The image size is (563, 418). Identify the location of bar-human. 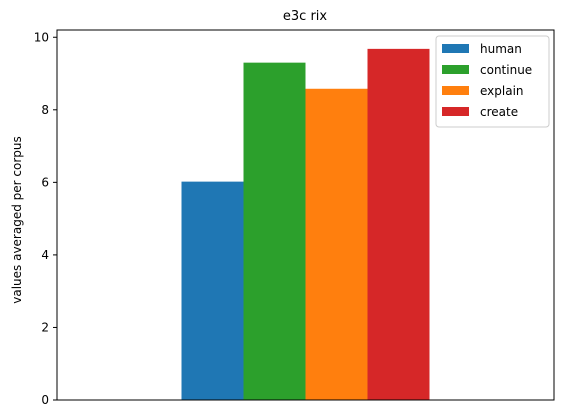
(212, 290).